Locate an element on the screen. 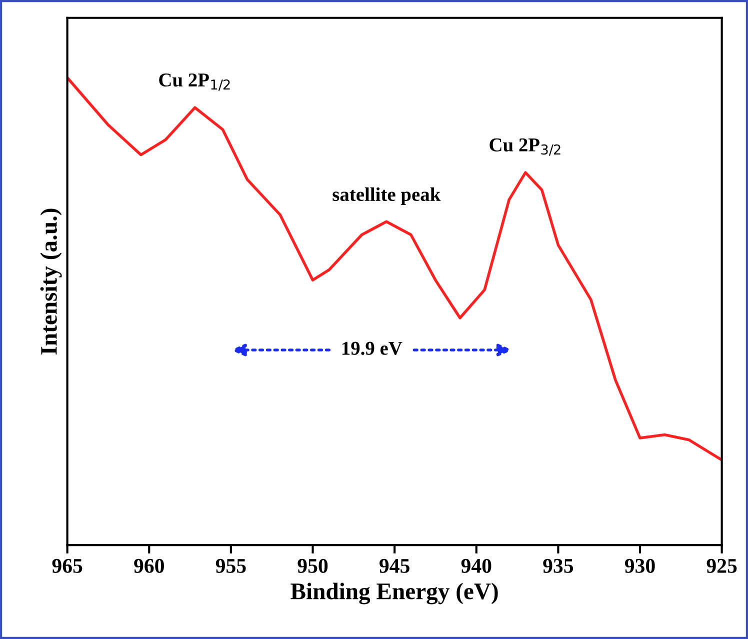  x-tick-label: 955 is located at coordinates (231, 565).